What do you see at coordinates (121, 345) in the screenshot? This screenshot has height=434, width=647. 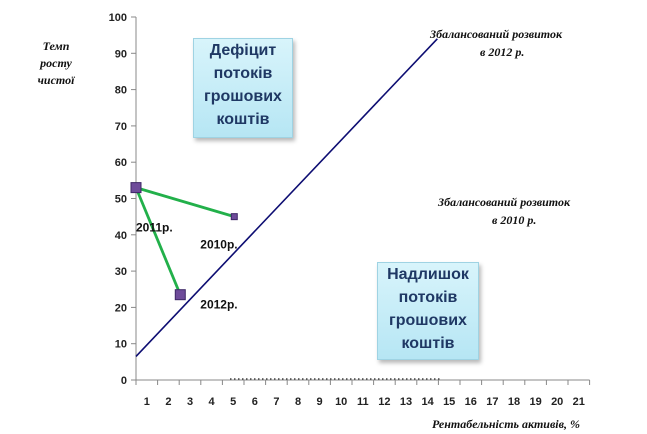 I see `y-tick-label: 10` at bounding box center [121, 345].